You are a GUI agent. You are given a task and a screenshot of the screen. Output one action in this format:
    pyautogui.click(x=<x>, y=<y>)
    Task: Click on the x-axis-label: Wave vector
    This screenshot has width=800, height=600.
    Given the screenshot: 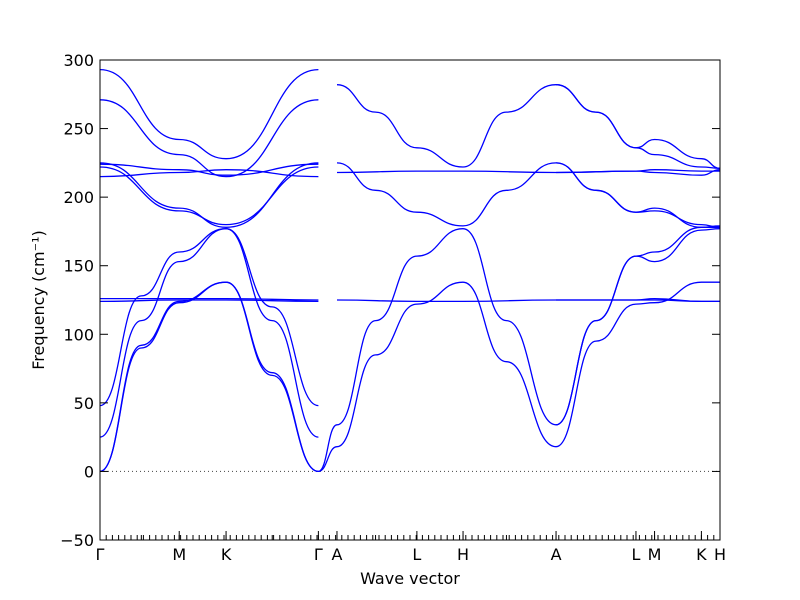 What is the action you would take?
    pyautogui.click(x=410, y=578)
    